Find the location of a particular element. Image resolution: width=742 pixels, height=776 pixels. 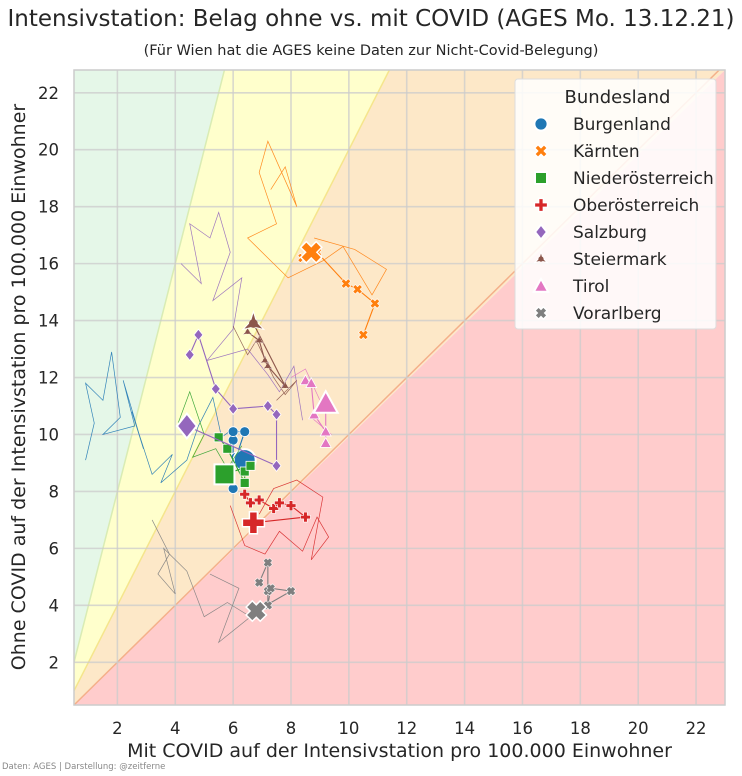

series-vorarlberg is located at coordinates (223, 581).